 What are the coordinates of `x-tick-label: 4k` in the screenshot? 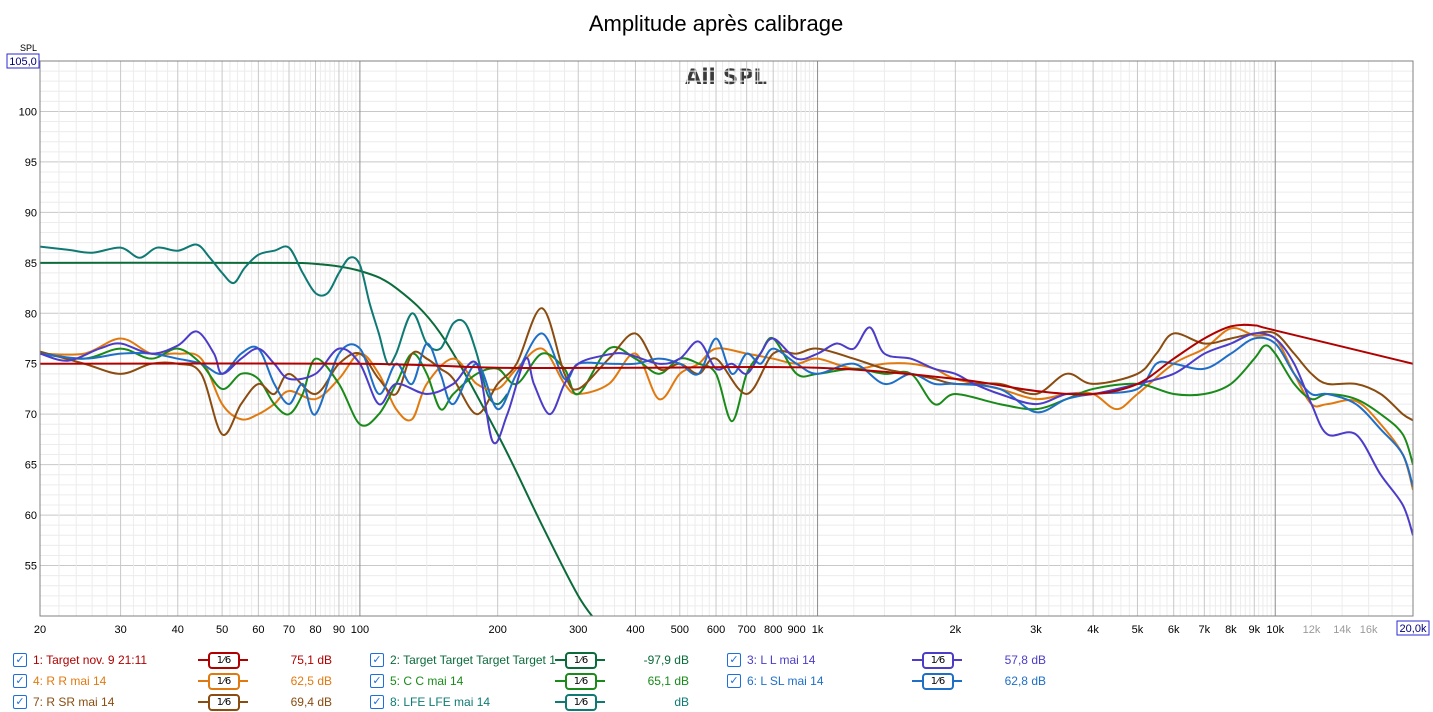 It's located at (1093, 630).